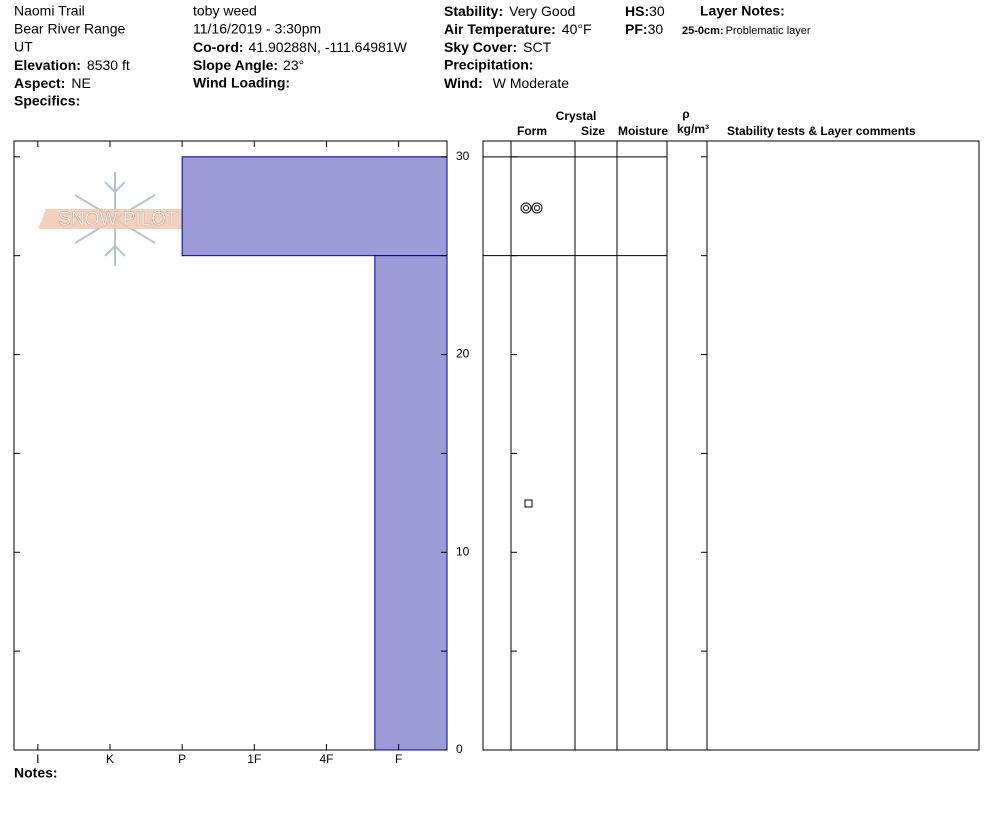 The image size is (994, 840). What do you see at coordinates (225, 11) in the screenshot?
I see `observer: toby weed` at bounding box center [225, 11].